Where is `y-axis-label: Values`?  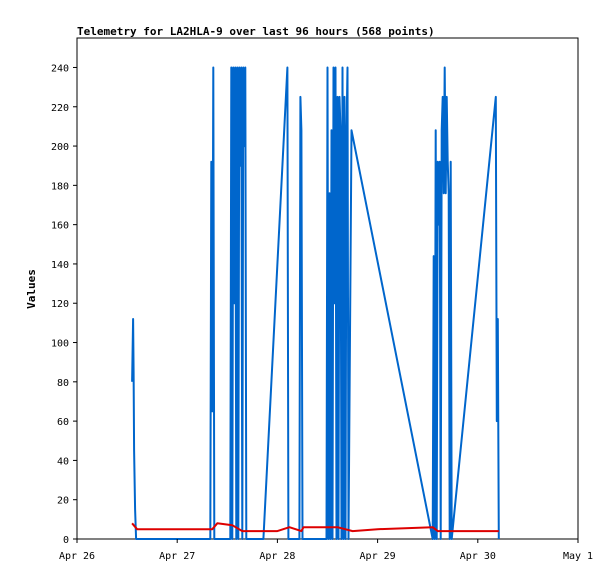 y-axis-label: Values is located at coordinates (31, 289).